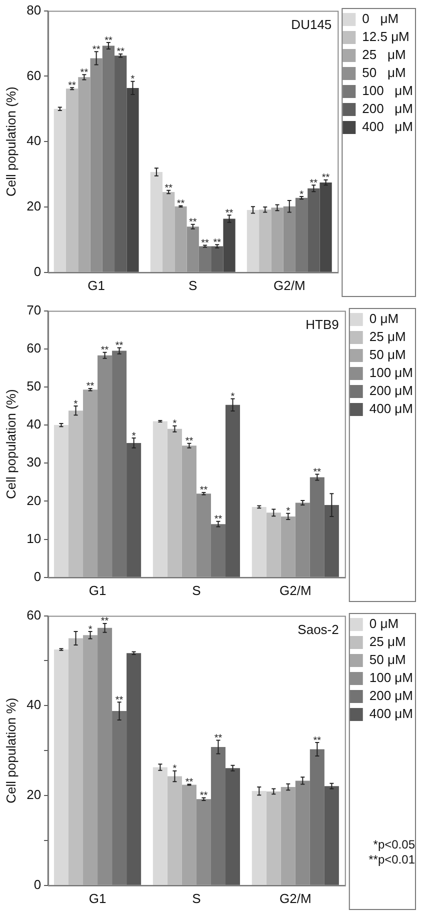  I want to click on y-tick-label: 70, so click(34, 310).